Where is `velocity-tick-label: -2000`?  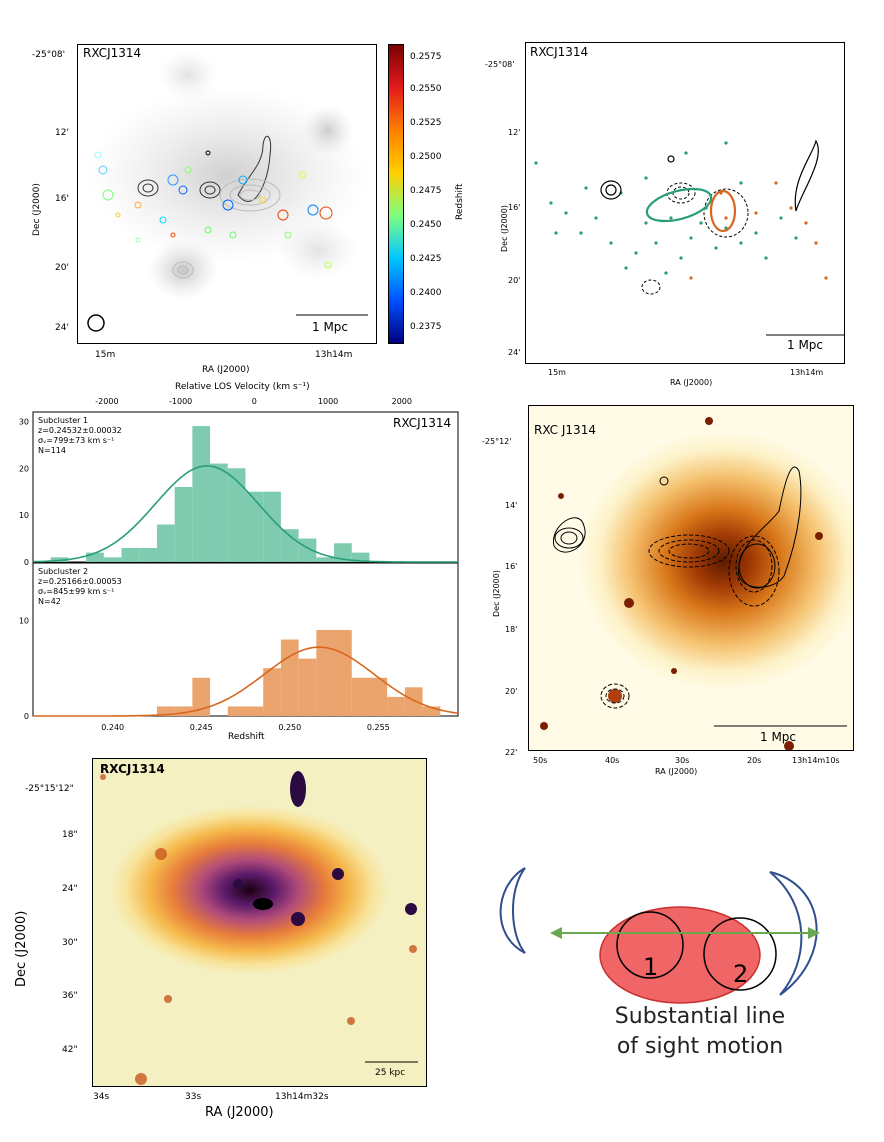
velocity-tick-label: -2000 is located at coordinates (106, 401).